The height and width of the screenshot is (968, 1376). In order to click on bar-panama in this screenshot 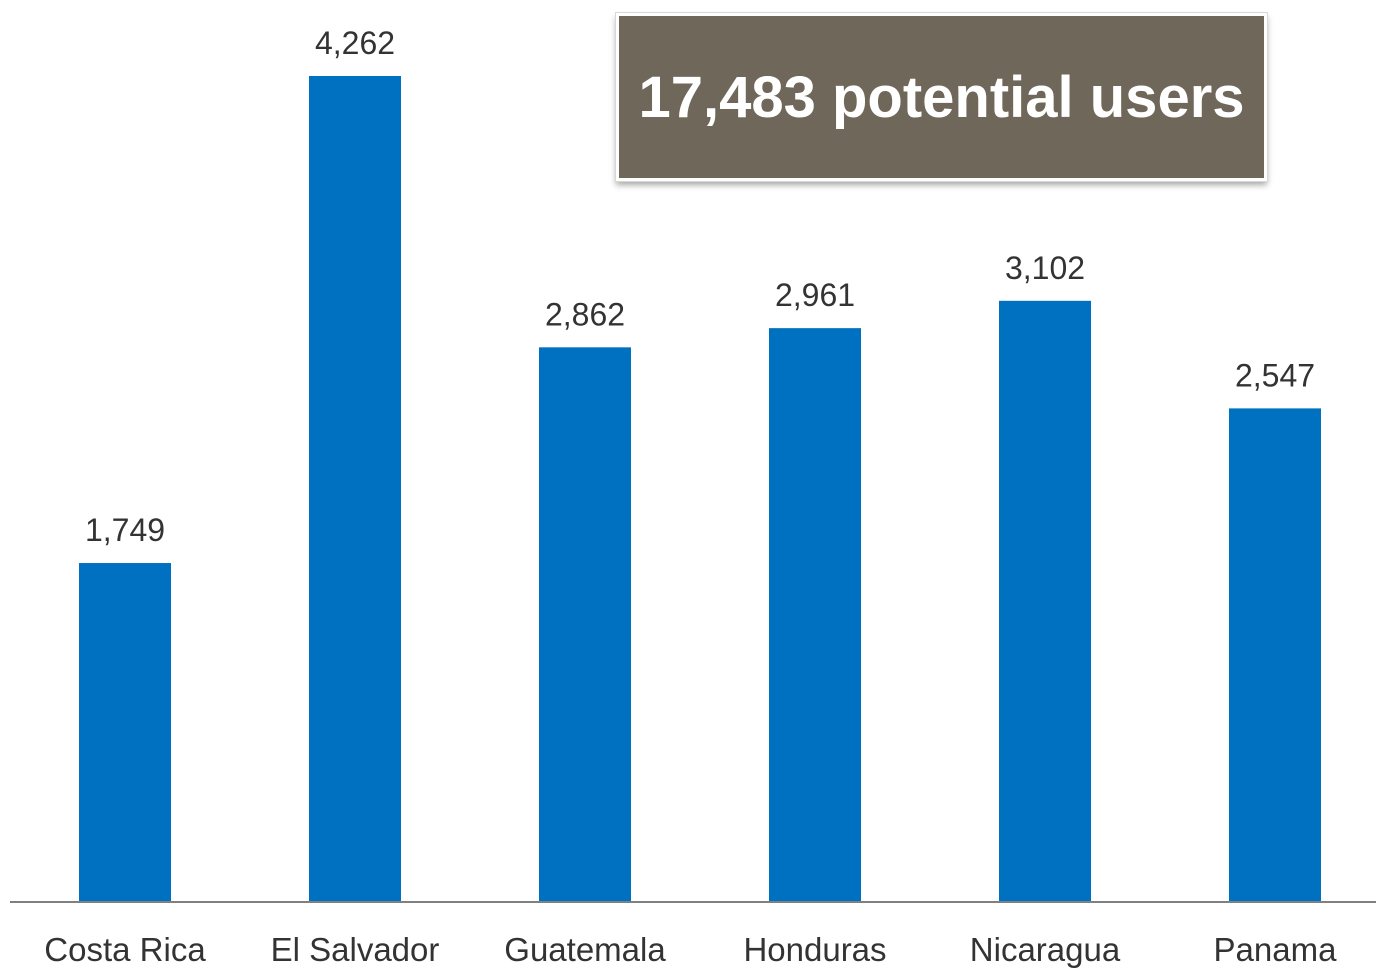, I will do `click(1275, 655)`.